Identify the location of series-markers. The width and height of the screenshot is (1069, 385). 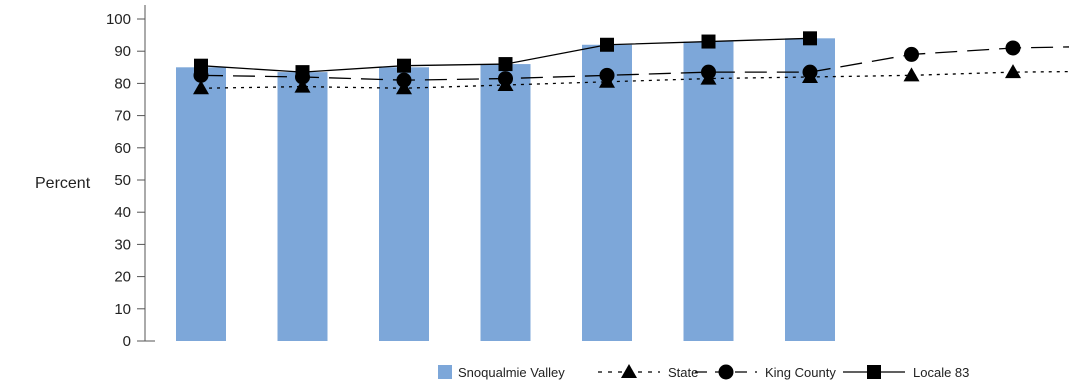
(607, 63).